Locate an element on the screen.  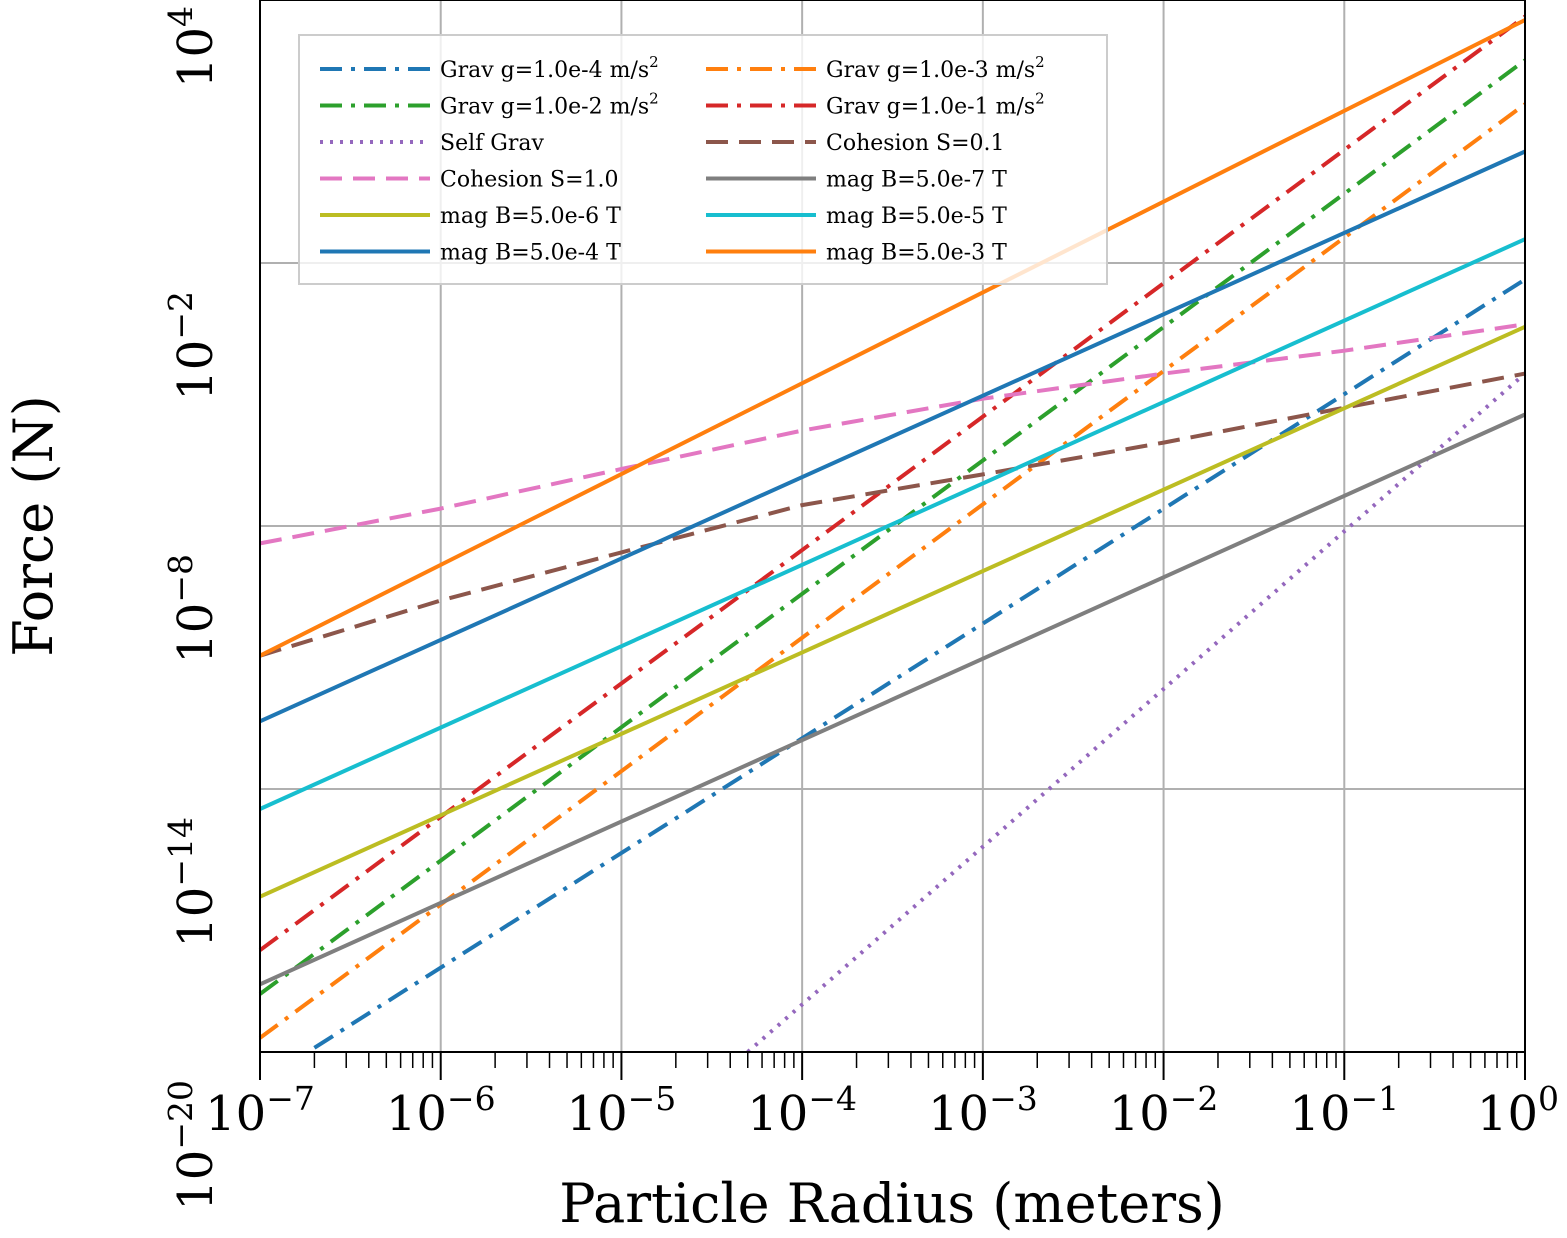
legend-label: mag B=5.0e-7 T is located at coordinates (916, 180).